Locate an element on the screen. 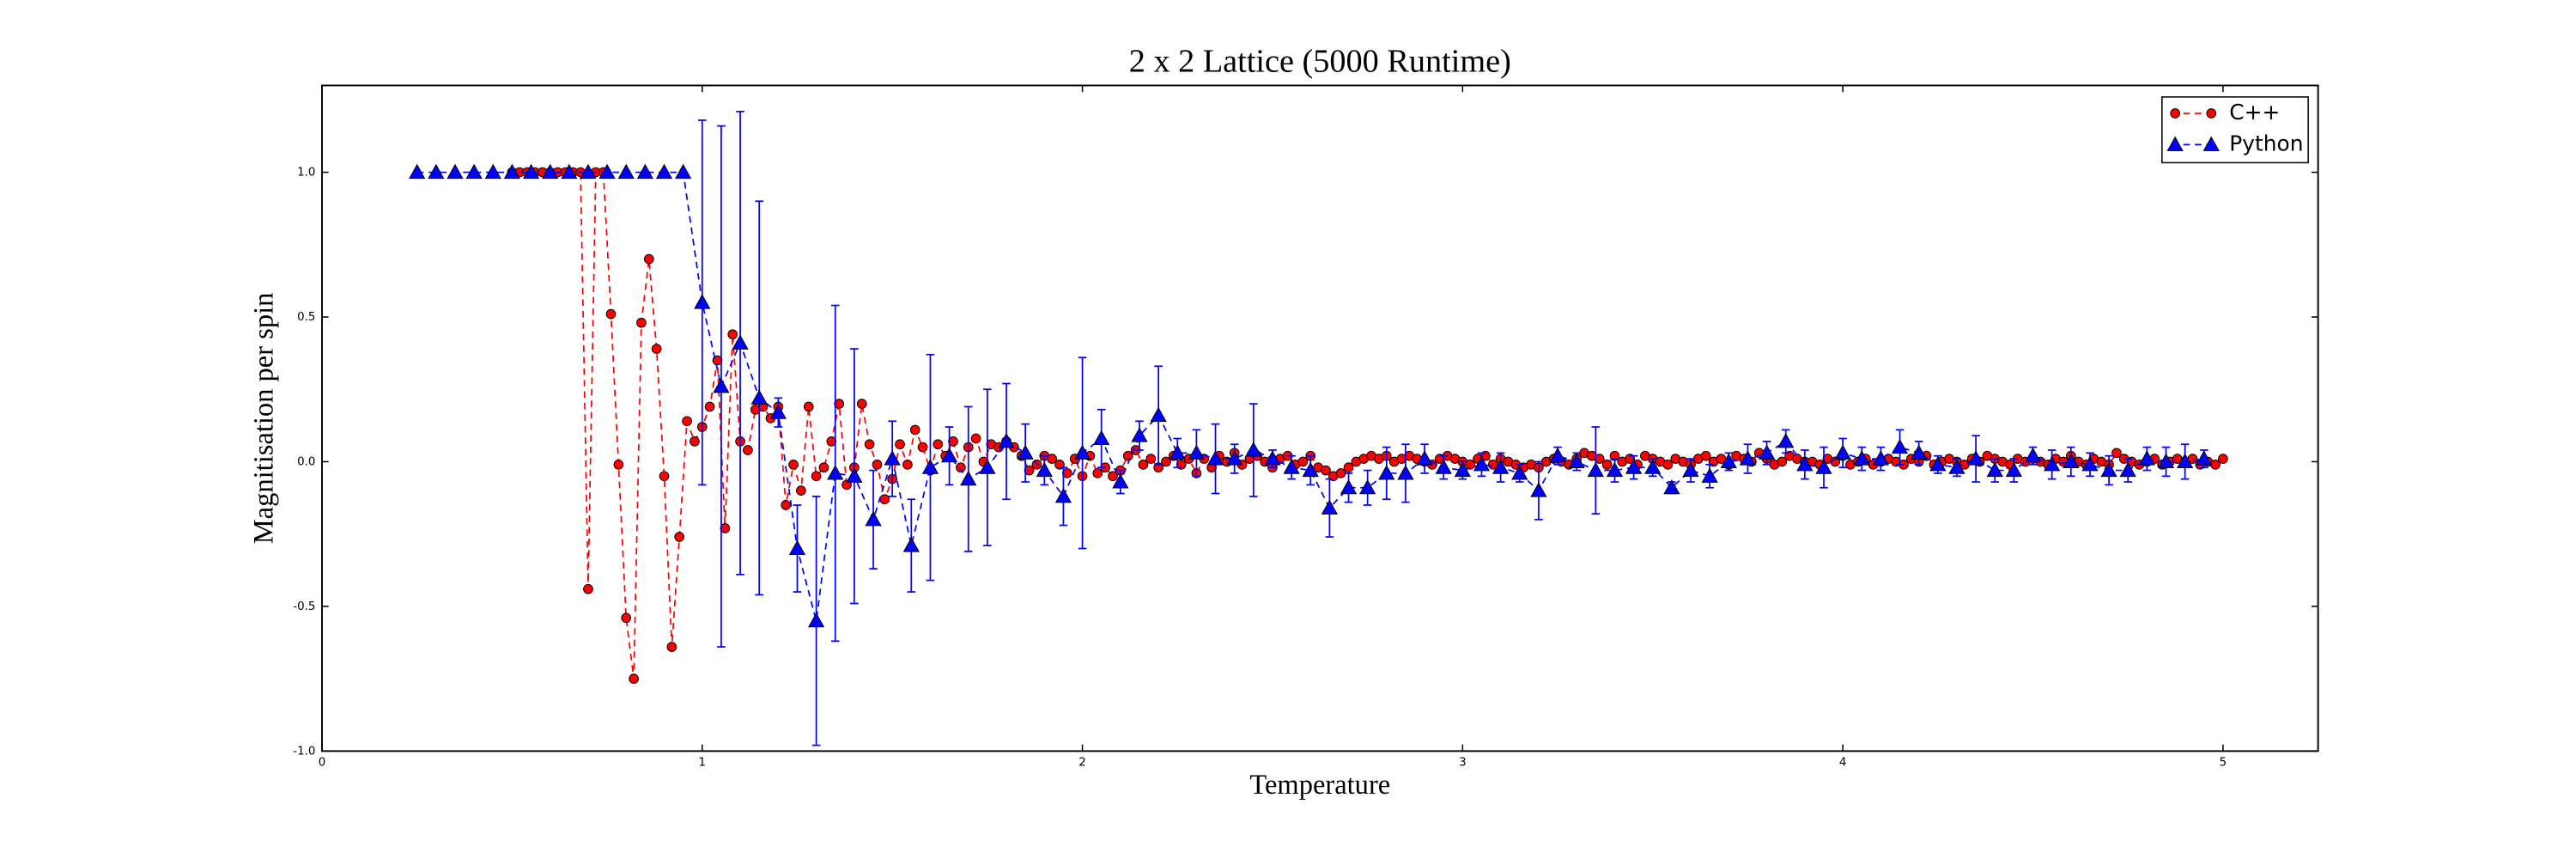 The height and width of the screenshot is (859, 2576). y-tick-label: 0.5 is located at coordinates (306, 318).